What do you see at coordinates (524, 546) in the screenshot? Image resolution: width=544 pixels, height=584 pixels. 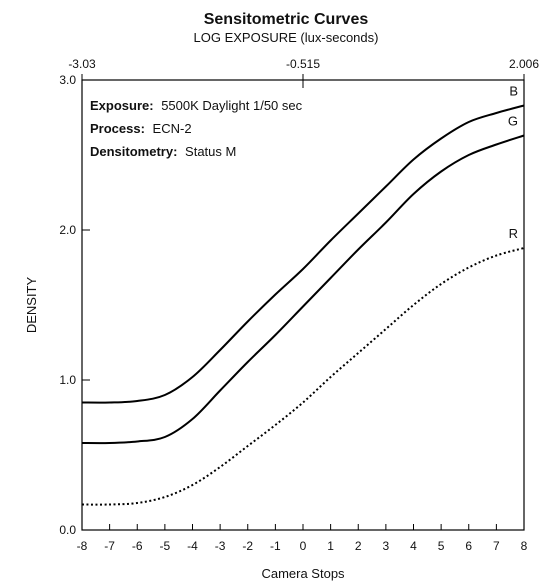 I see `x-tick-label: 8` at bounding box center [524, 546].